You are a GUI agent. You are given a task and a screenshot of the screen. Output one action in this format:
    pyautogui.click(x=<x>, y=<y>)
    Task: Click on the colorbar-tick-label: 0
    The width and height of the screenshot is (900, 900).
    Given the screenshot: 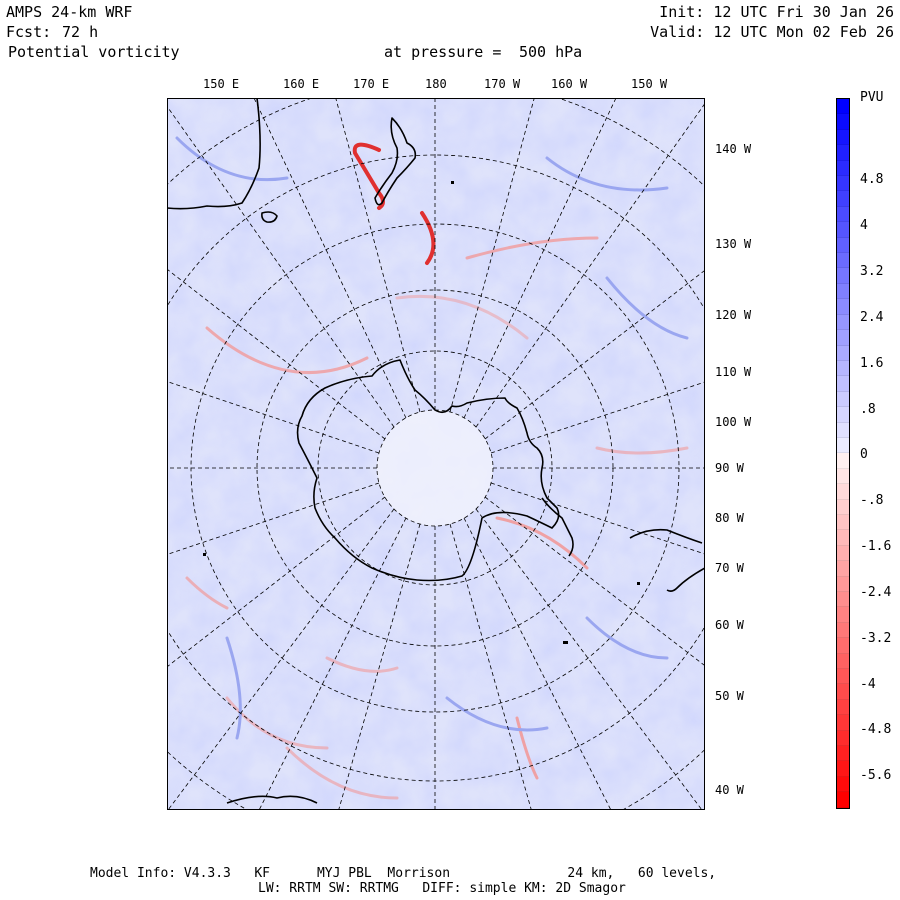 What is the action you would take?
    pyautogui.click(x=864, y=454)
    